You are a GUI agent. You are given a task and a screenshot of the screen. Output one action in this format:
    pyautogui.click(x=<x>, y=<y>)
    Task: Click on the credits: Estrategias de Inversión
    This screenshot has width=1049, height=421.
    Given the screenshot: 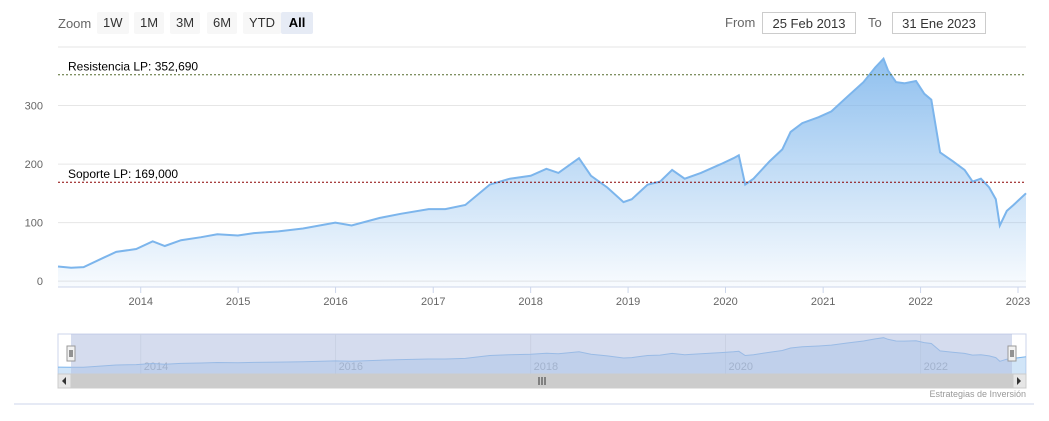 What is the action you would take?
    pyautogui.click(x=977, y=394)
    